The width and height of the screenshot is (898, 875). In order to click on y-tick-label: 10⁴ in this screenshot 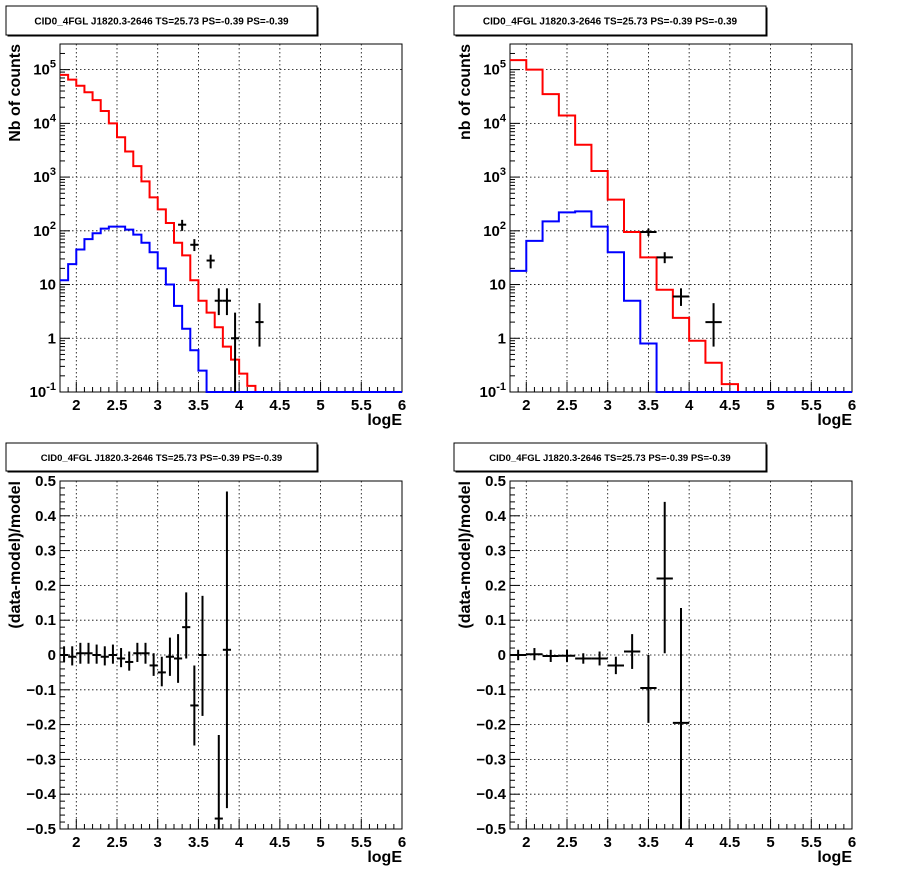, I will do `click(495, 122)`.